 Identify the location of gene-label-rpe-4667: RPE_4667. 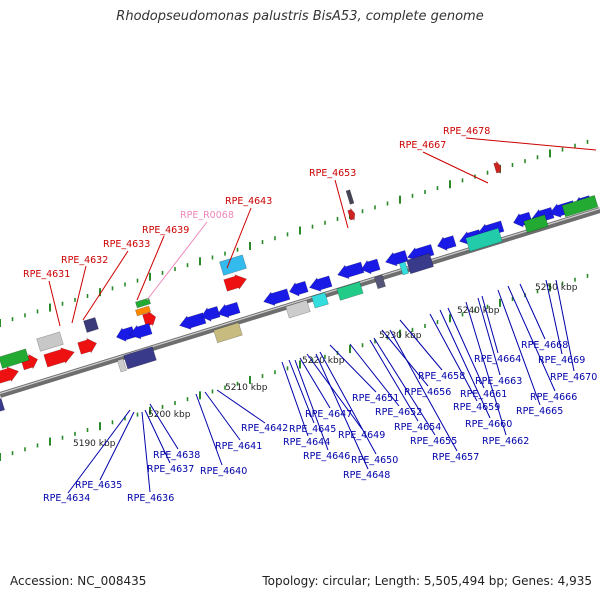
(422, 145).